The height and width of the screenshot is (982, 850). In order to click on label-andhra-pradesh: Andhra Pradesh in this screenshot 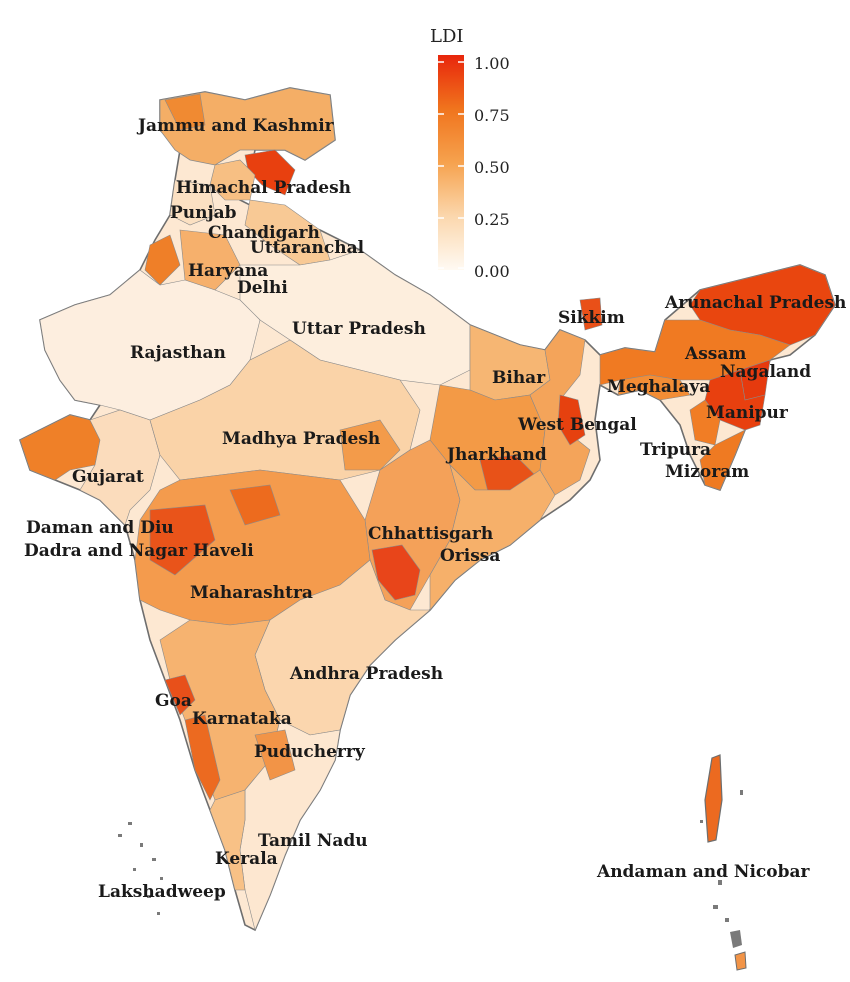, I will do `click(366, 674)`.